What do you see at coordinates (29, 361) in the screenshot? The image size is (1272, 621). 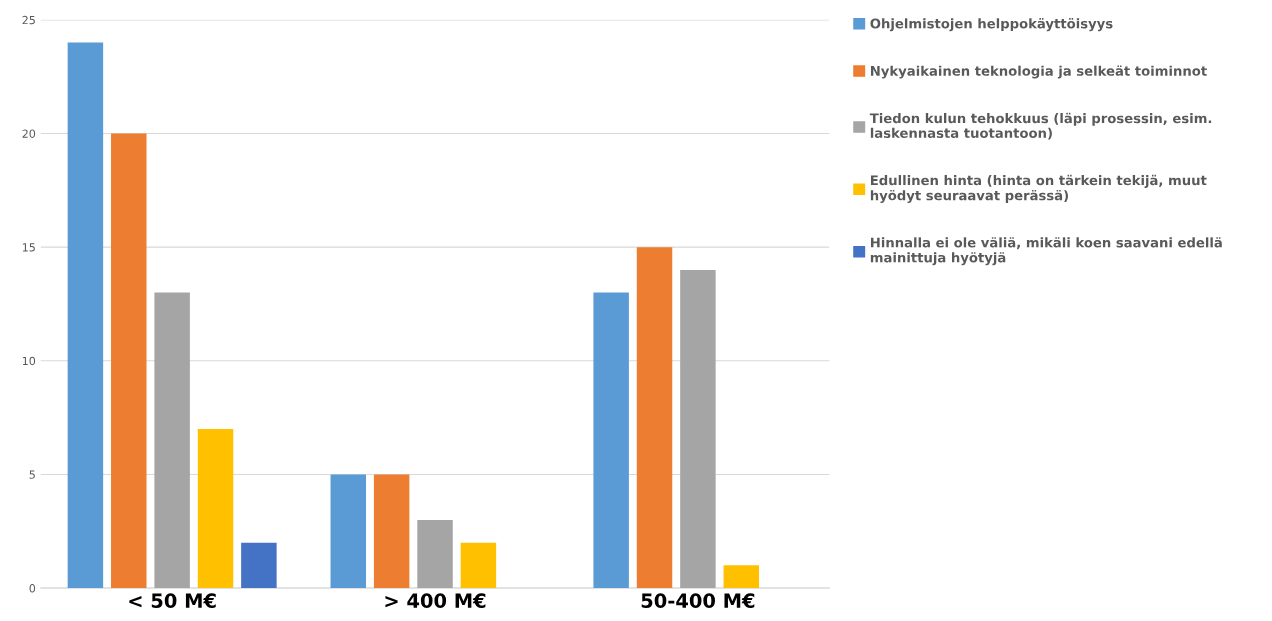 I see `y-tick-label: 10` at bounding box center [29, 361].